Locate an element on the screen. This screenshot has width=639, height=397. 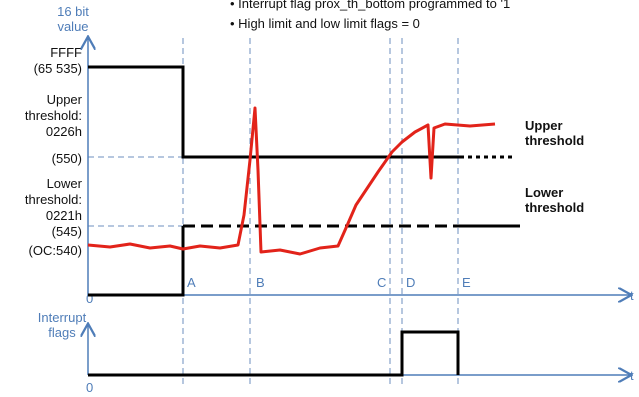
time-axis-label: t is located at coordinates (632, 295).